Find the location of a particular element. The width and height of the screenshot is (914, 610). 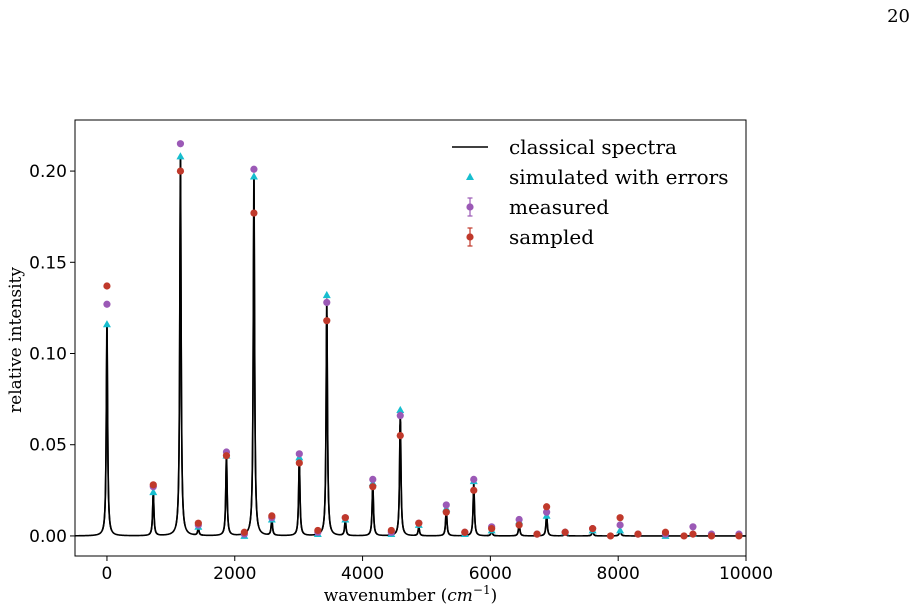

page-number: 20 is located at coordinates (898, 16).